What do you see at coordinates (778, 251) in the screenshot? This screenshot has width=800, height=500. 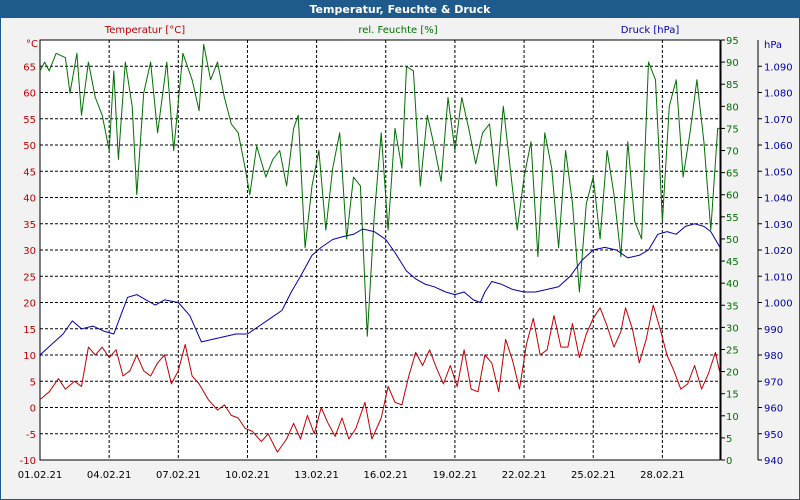 I see `y-tick-right: 1.020` at bounding box center [778, 251].